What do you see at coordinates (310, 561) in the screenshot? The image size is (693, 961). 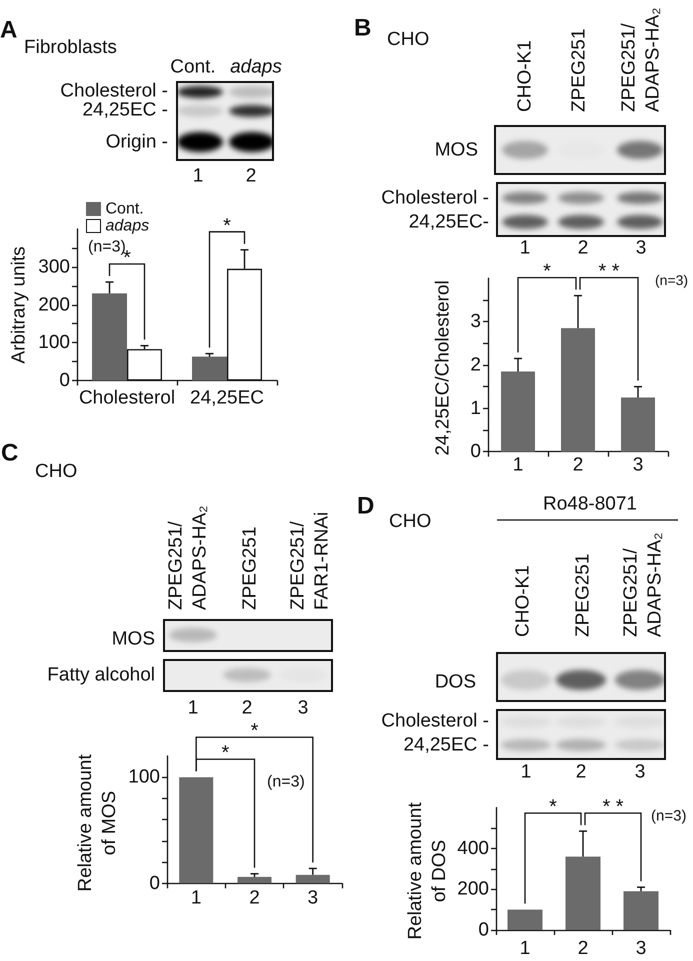 I see `text: ZPEG251/ FAR1-RNAi` at bounding box center [310, 561].